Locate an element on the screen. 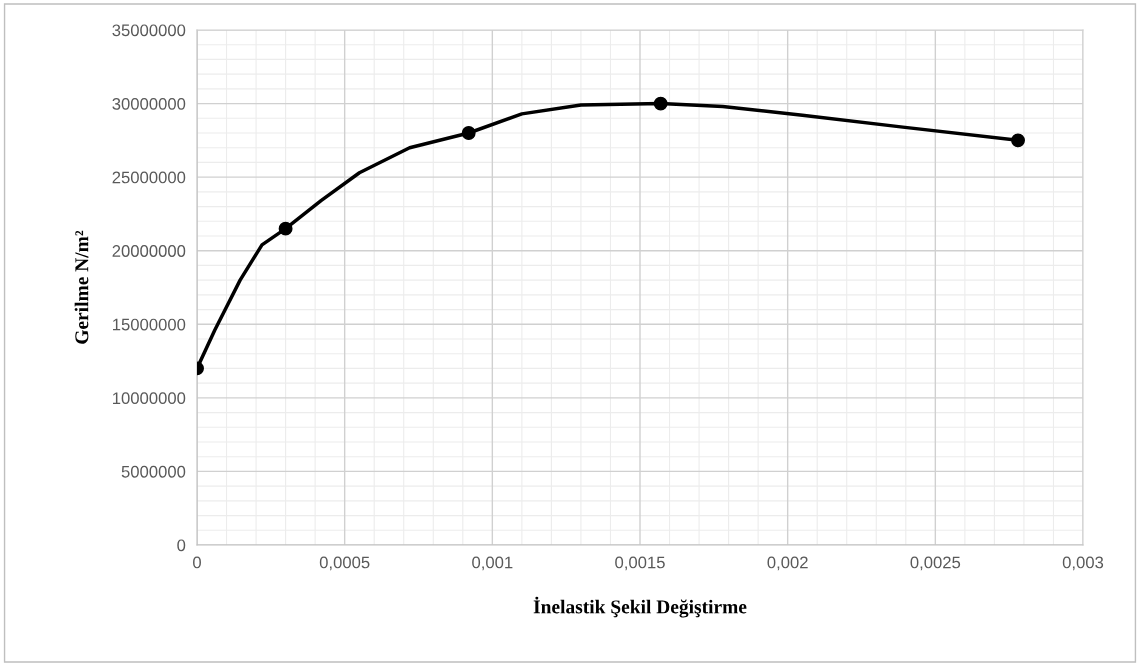 The width and height of the screenshot is (1140, 666). y-tick-label: 15000000 is located at coordinates (149, 324).